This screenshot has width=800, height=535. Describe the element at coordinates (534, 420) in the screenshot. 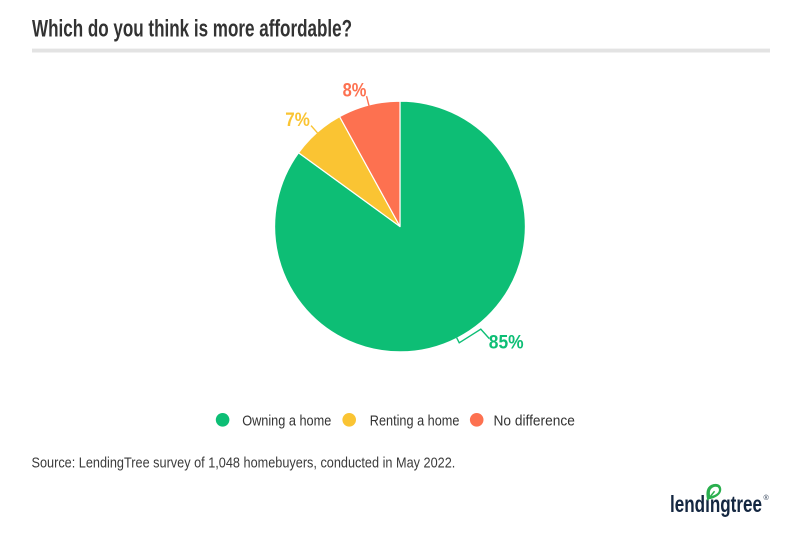

I see `svg-text: No difference` at that location.